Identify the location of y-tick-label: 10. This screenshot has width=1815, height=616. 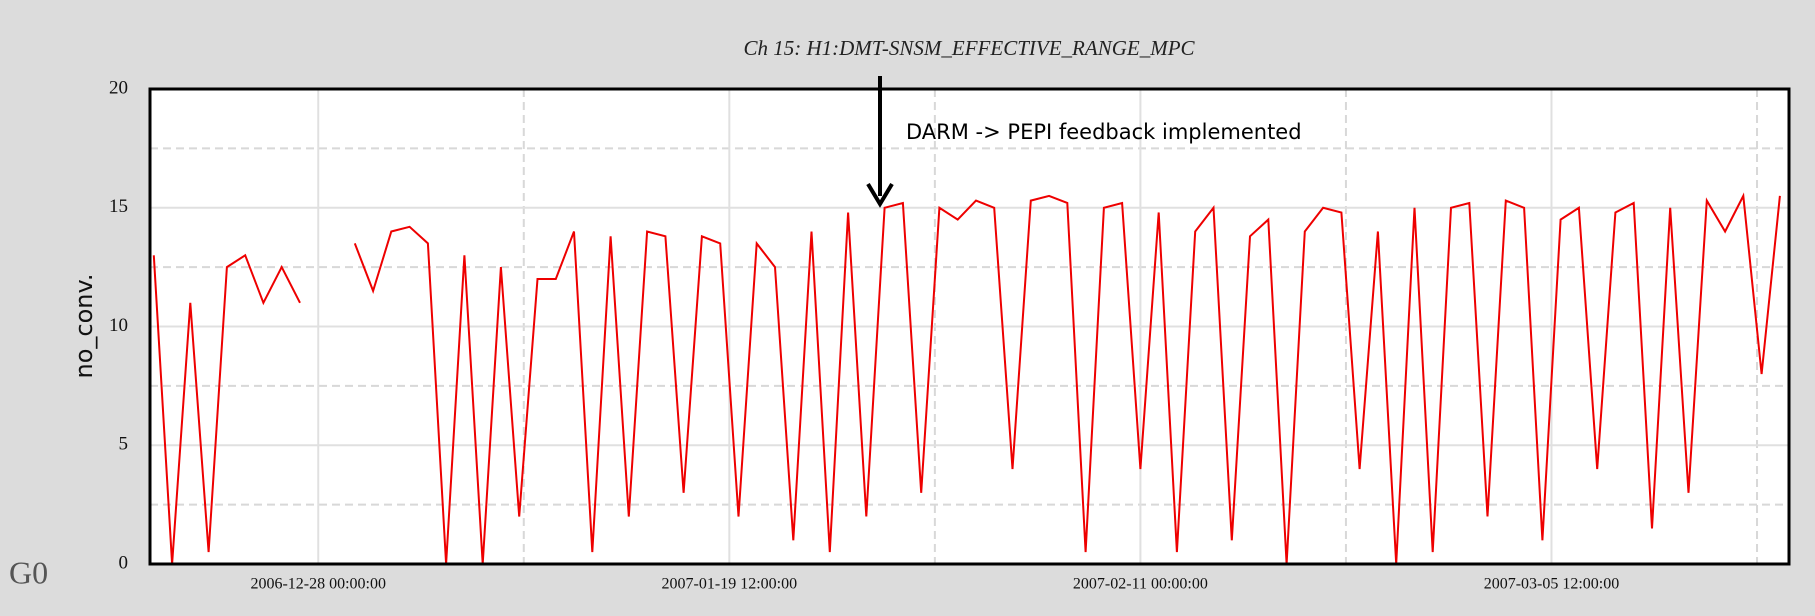
(118, 325).